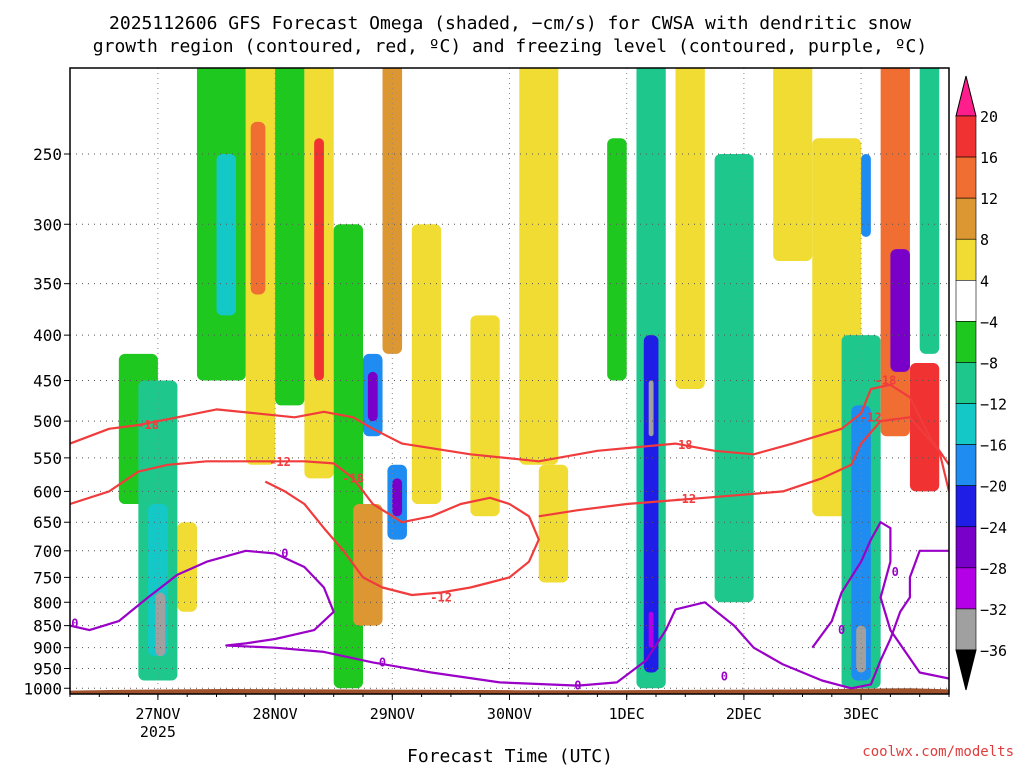 The image size is (1024, 772). What do you see at coordinates (47, 577) in the screenshot?
I see `y-tick-label: 750` at bounding box center [47, 577].